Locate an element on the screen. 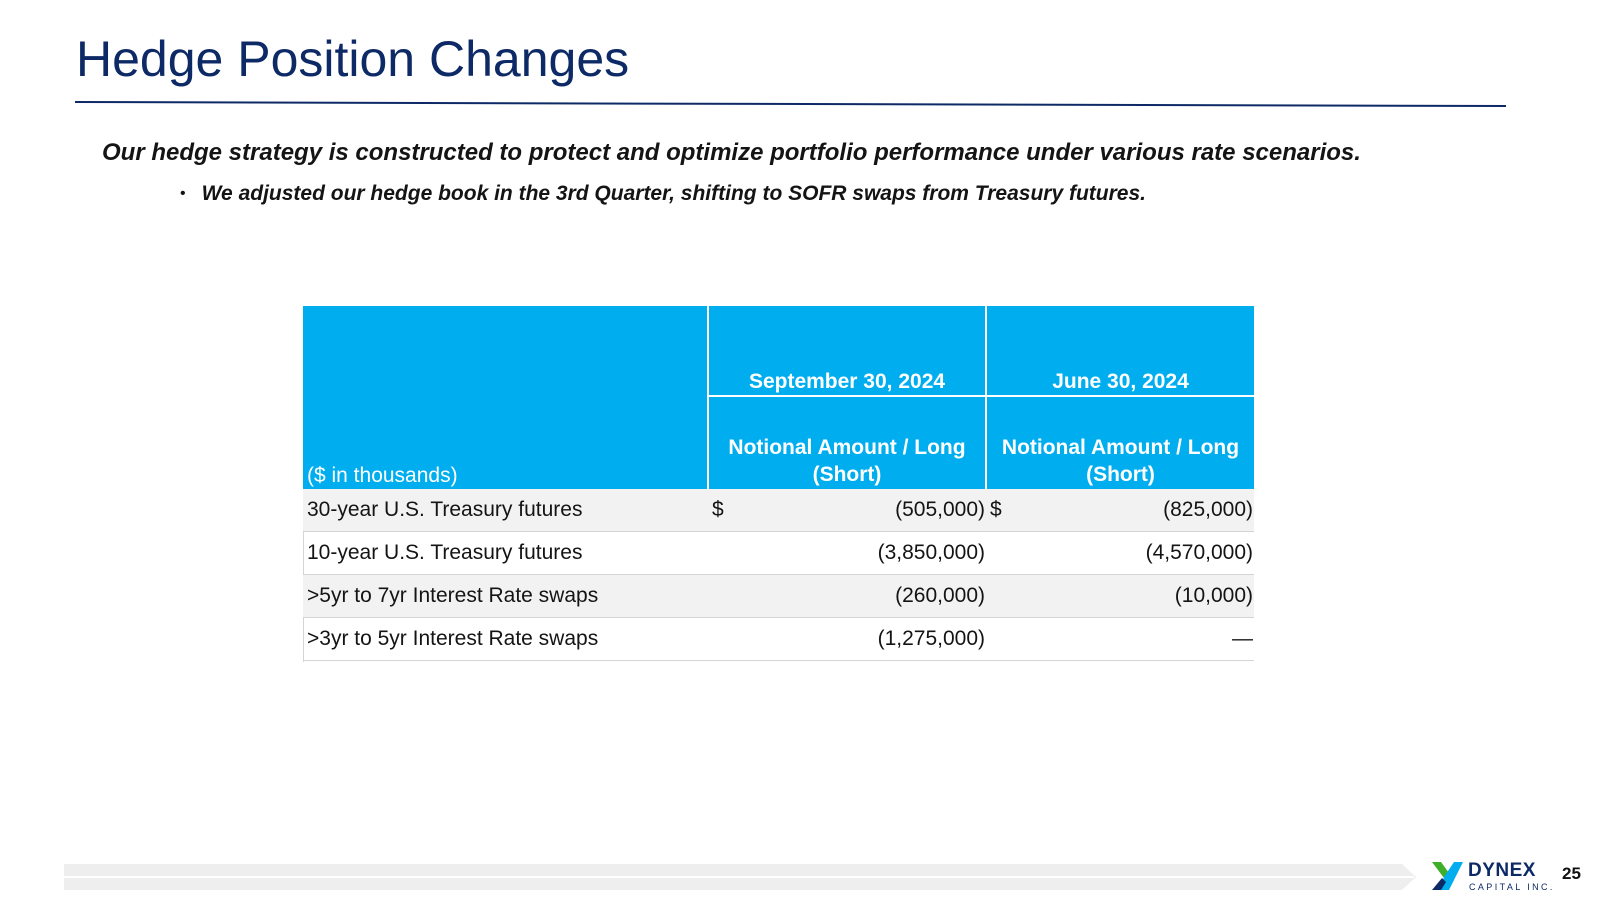 The height and width of the screenshot is (900, 1600). cell-value: (10,000) is located at coordinates (1213, 595).